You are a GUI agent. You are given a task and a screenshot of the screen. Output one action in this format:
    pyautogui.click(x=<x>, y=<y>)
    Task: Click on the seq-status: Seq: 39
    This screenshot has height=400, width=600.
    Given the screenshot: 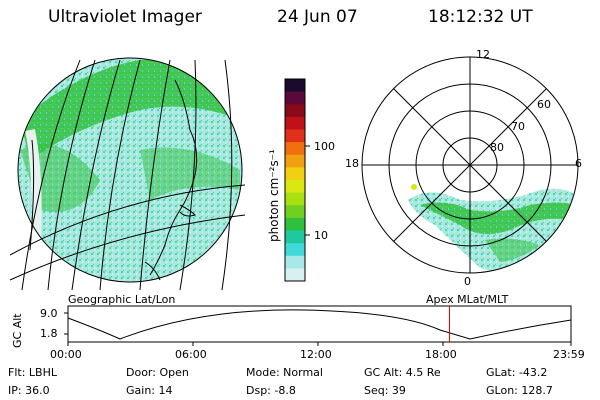 What is the action you would take?
    pyautogui.click(x=385, y=390)
    